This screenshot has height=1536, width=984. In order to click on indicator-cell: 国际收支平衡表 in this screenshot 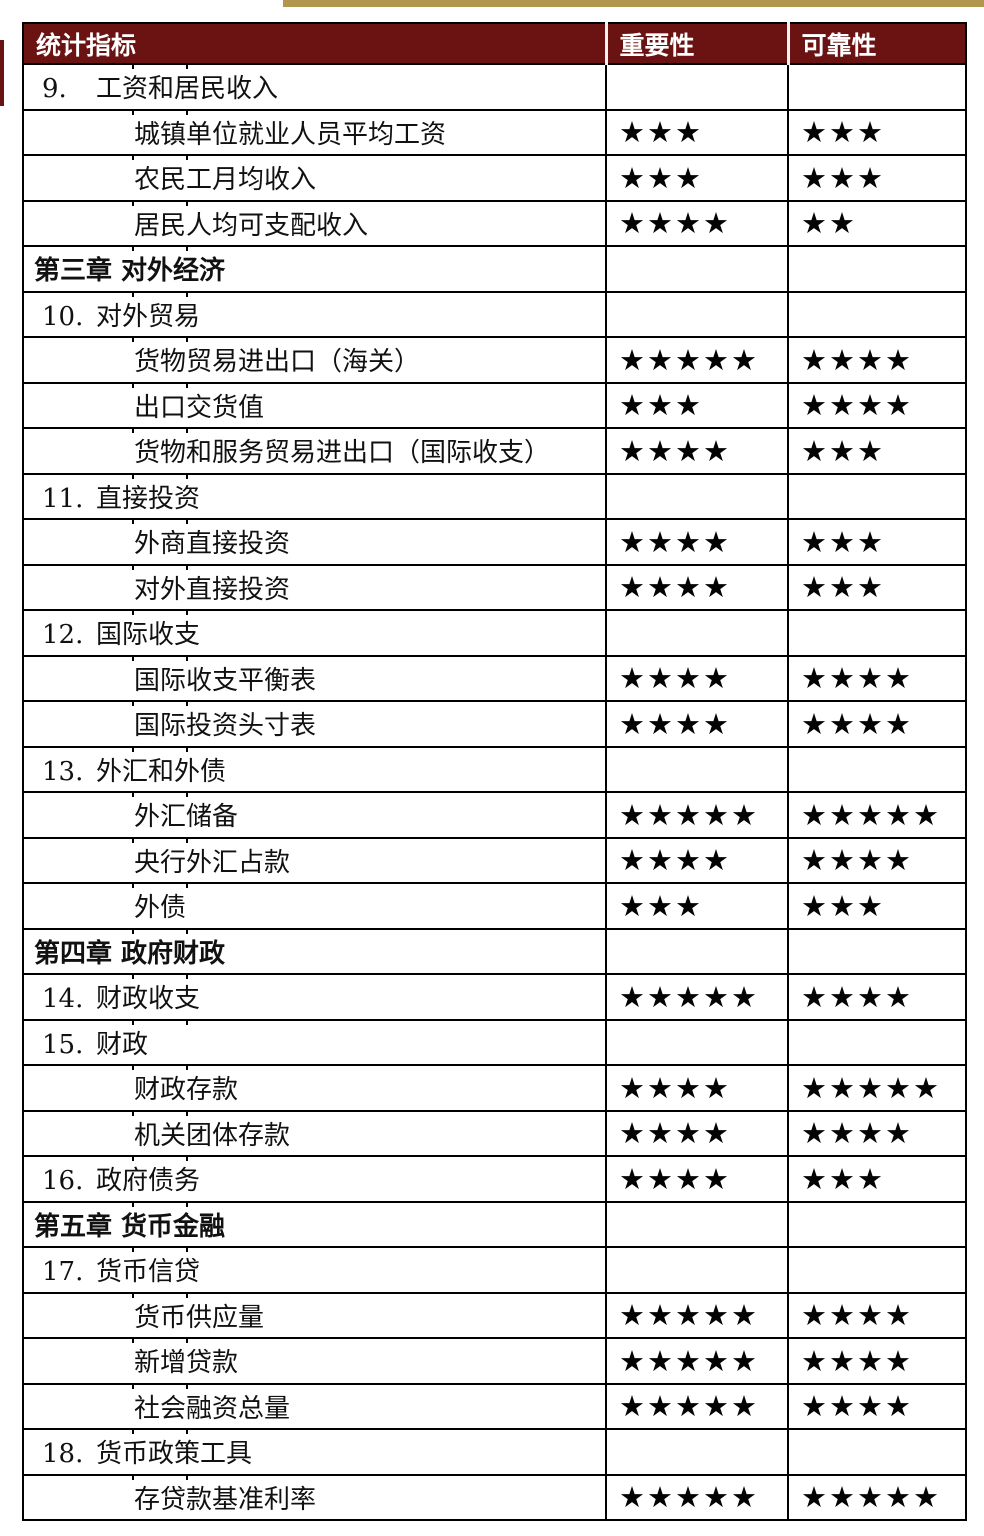, I will do `click(314, 678)`.